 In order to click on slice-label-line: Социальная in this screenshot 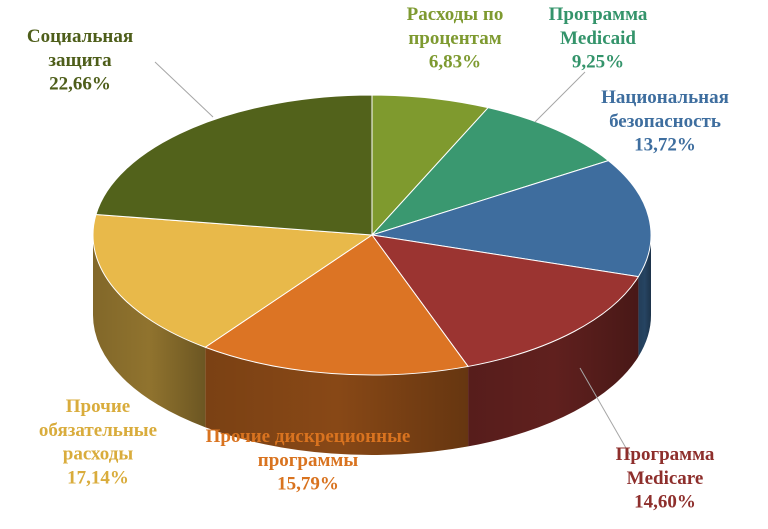, I will do `click(80, 36)`.